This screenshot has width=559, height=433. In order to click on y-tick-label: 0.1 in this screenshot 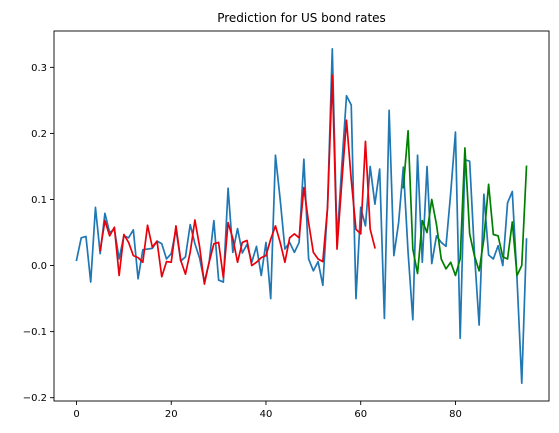, I will do `click(39, 200)`.